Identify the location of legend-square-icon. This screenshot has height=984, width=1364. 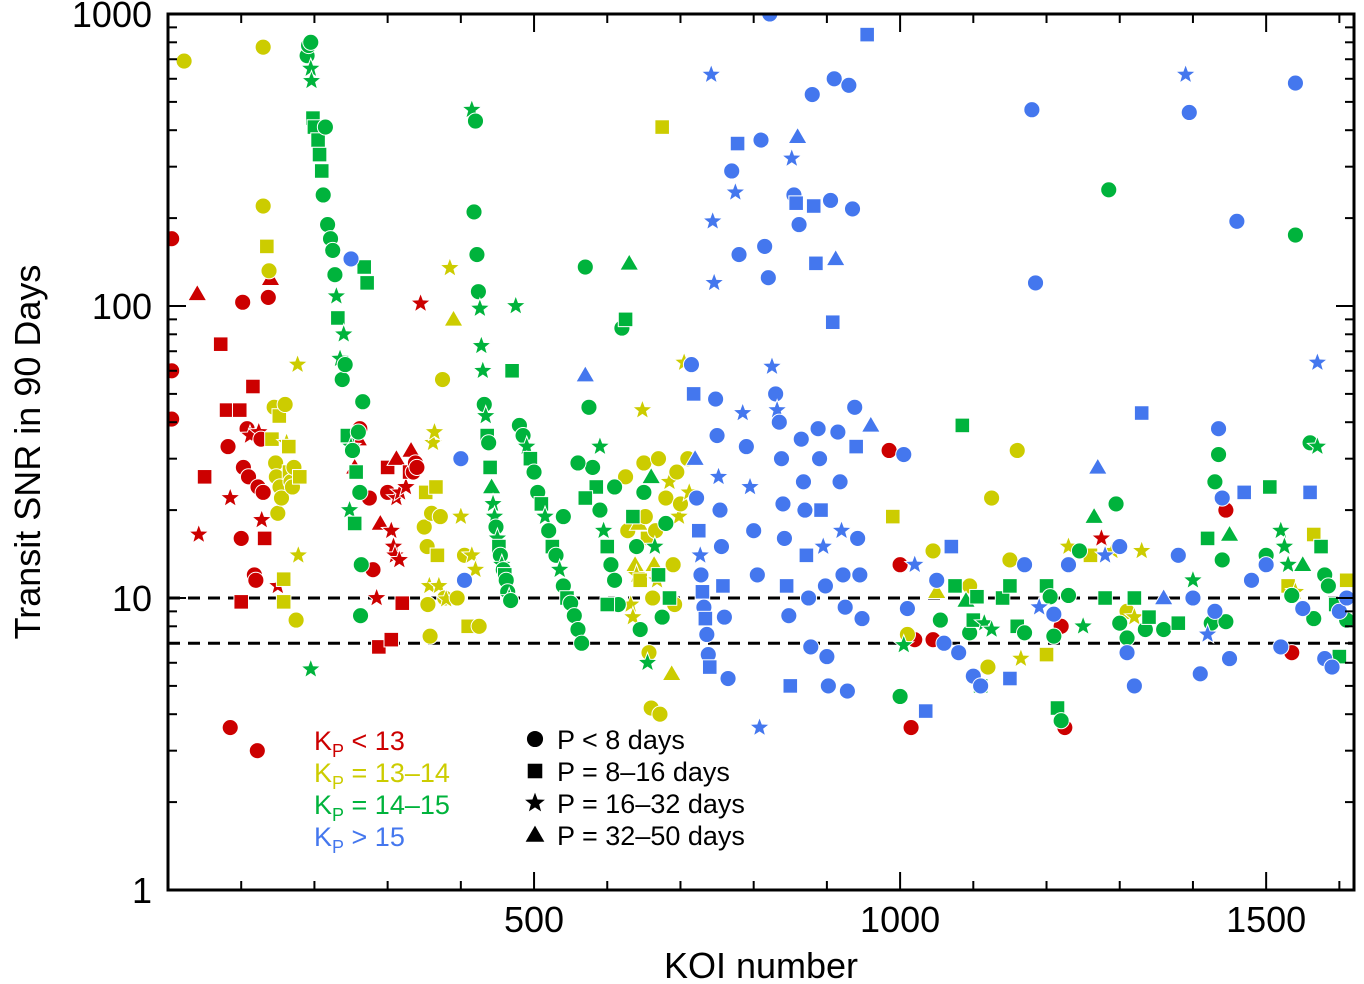
(535, 771).